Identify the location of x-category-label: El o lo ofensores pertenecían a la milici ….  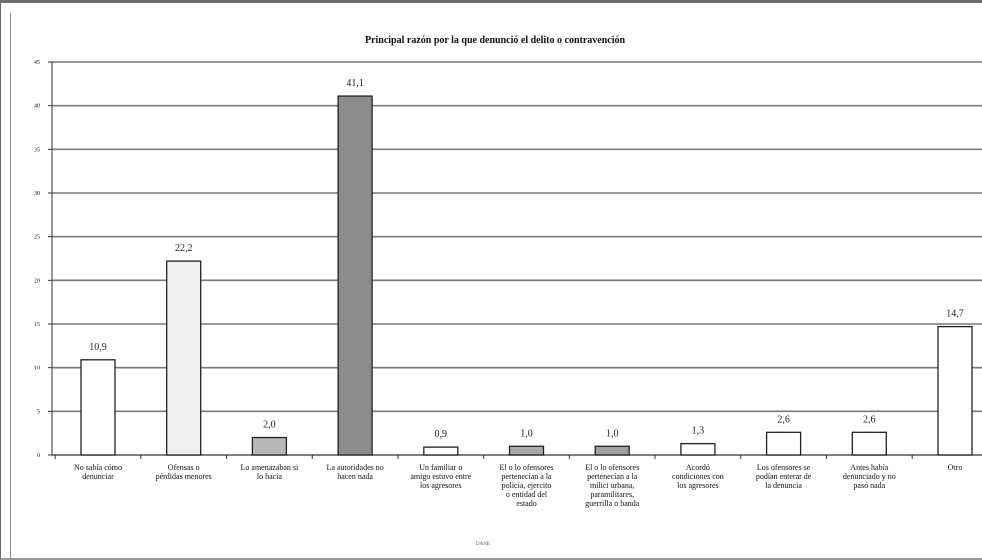
(612, 485).